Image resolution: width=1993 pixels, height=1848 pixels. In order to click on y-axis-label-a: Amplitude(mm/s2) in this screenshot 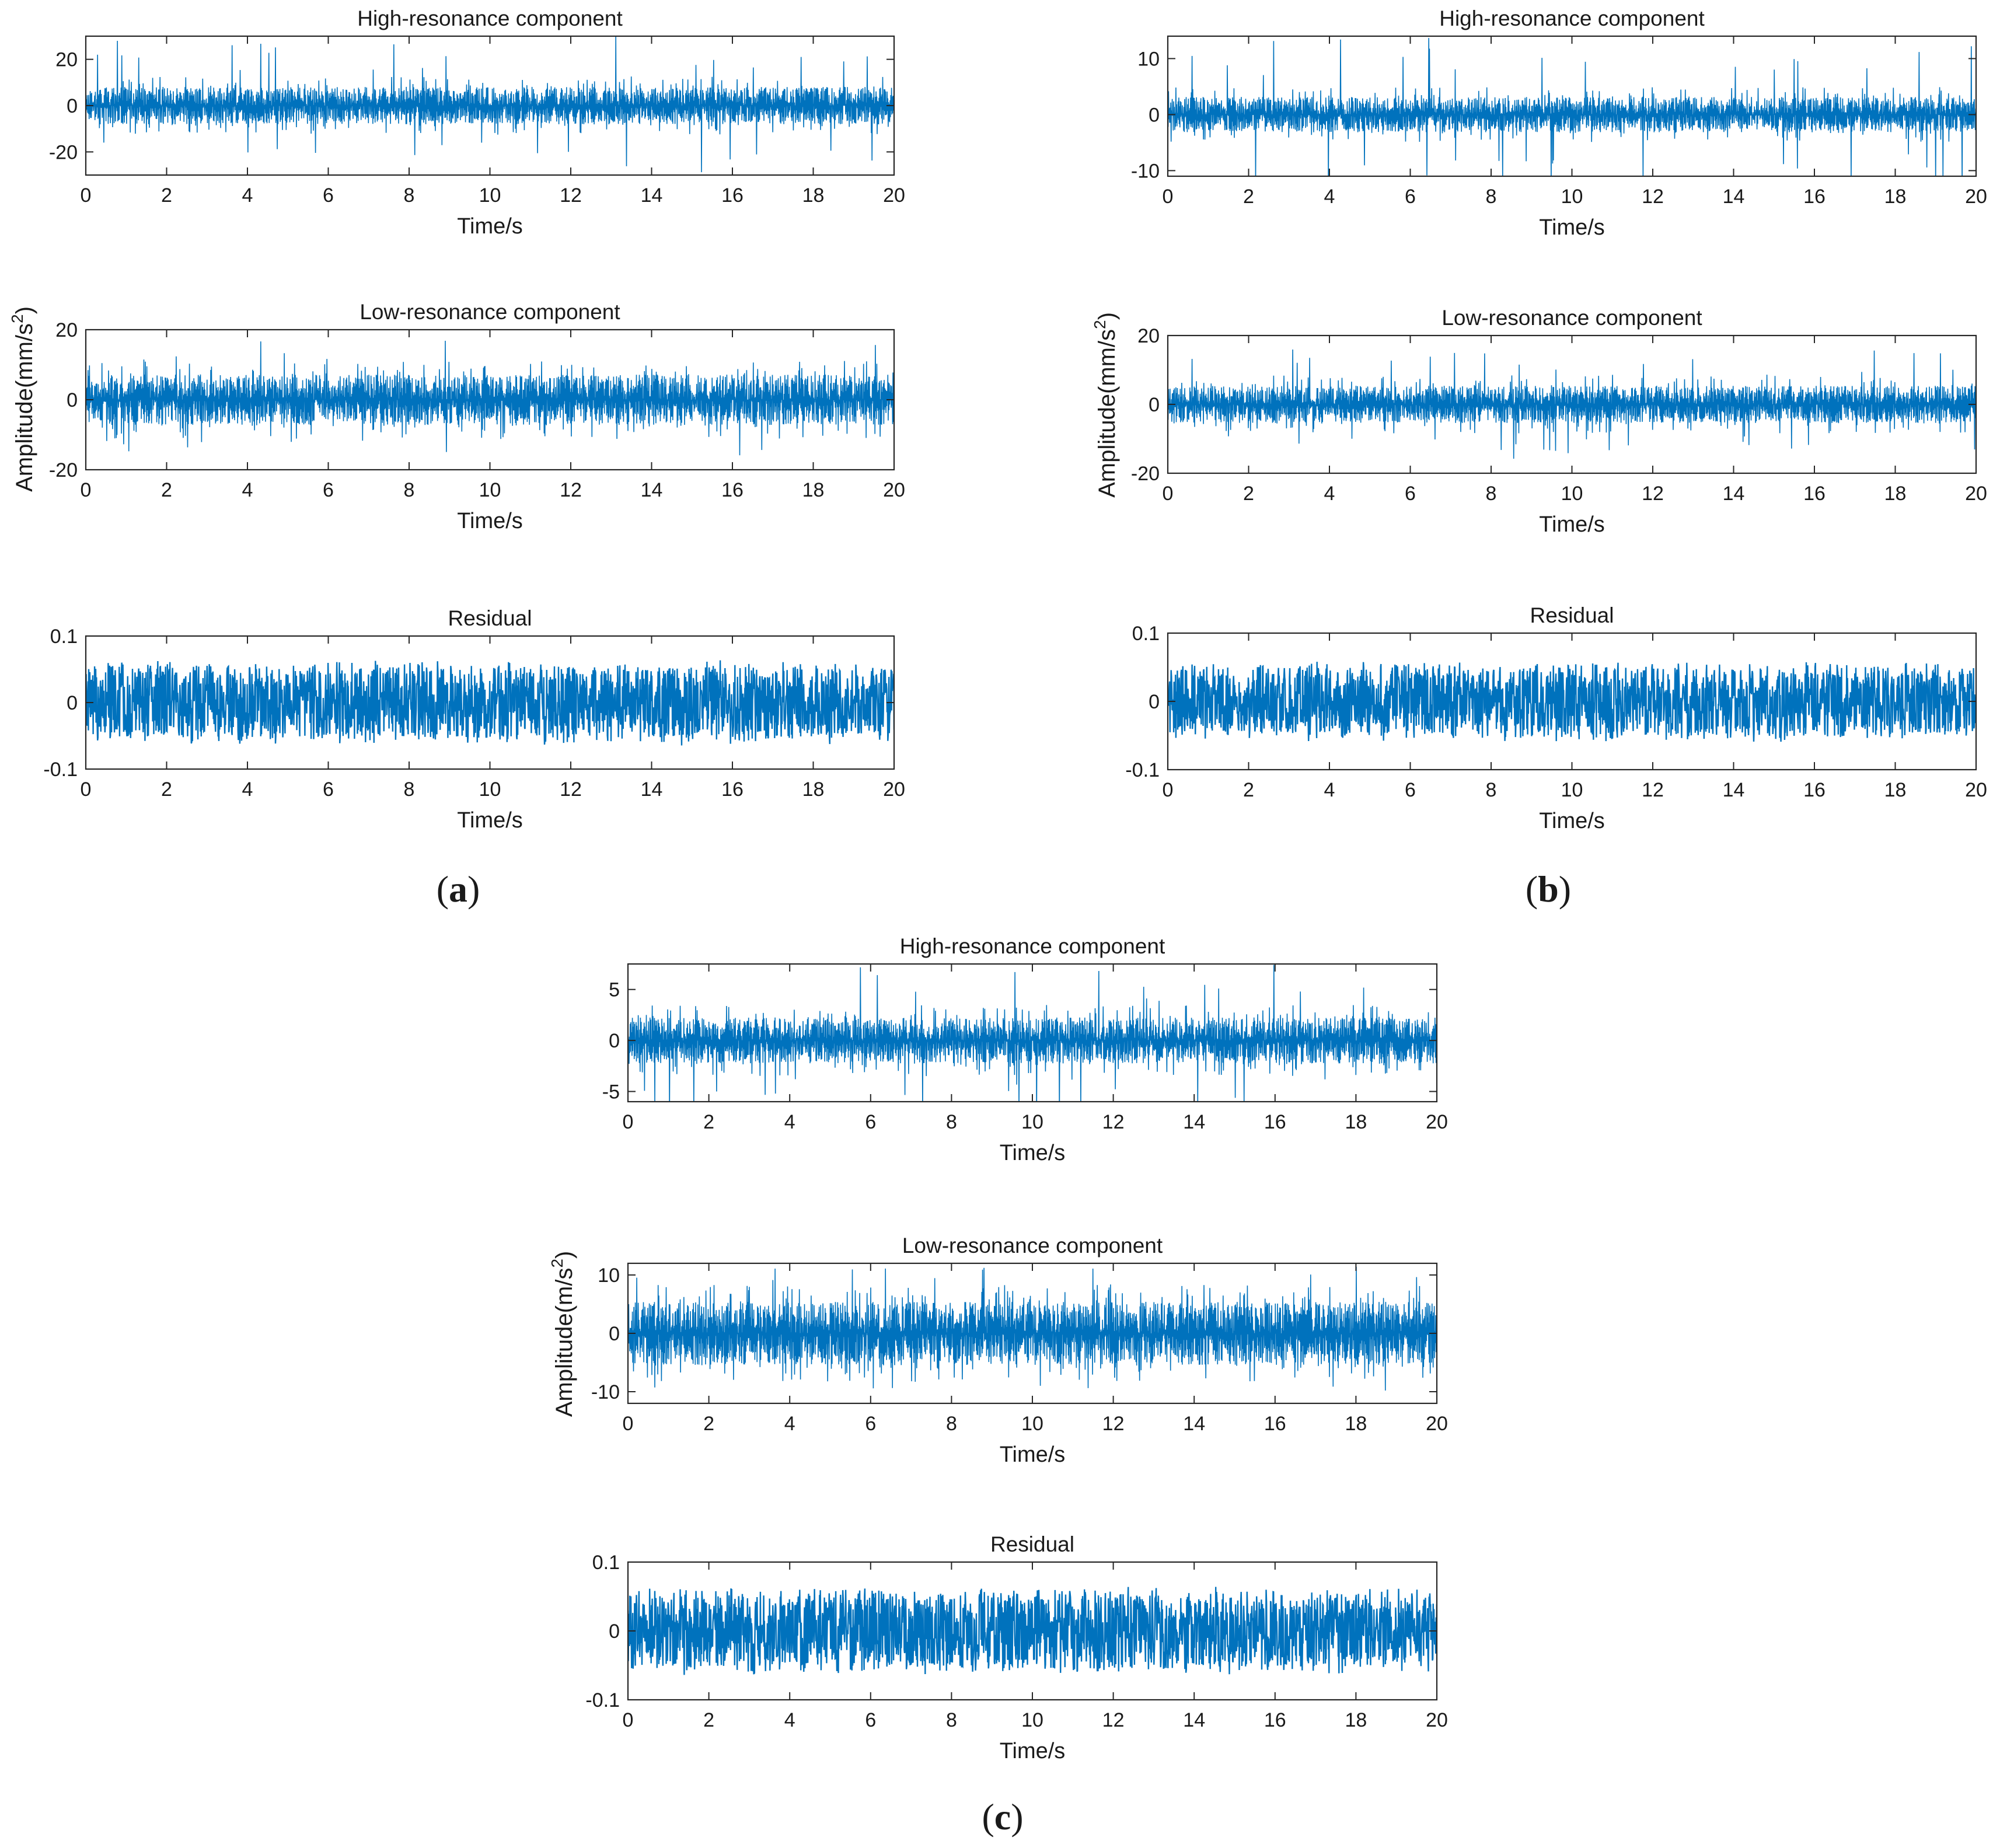, I will do `click(22, 399)`.